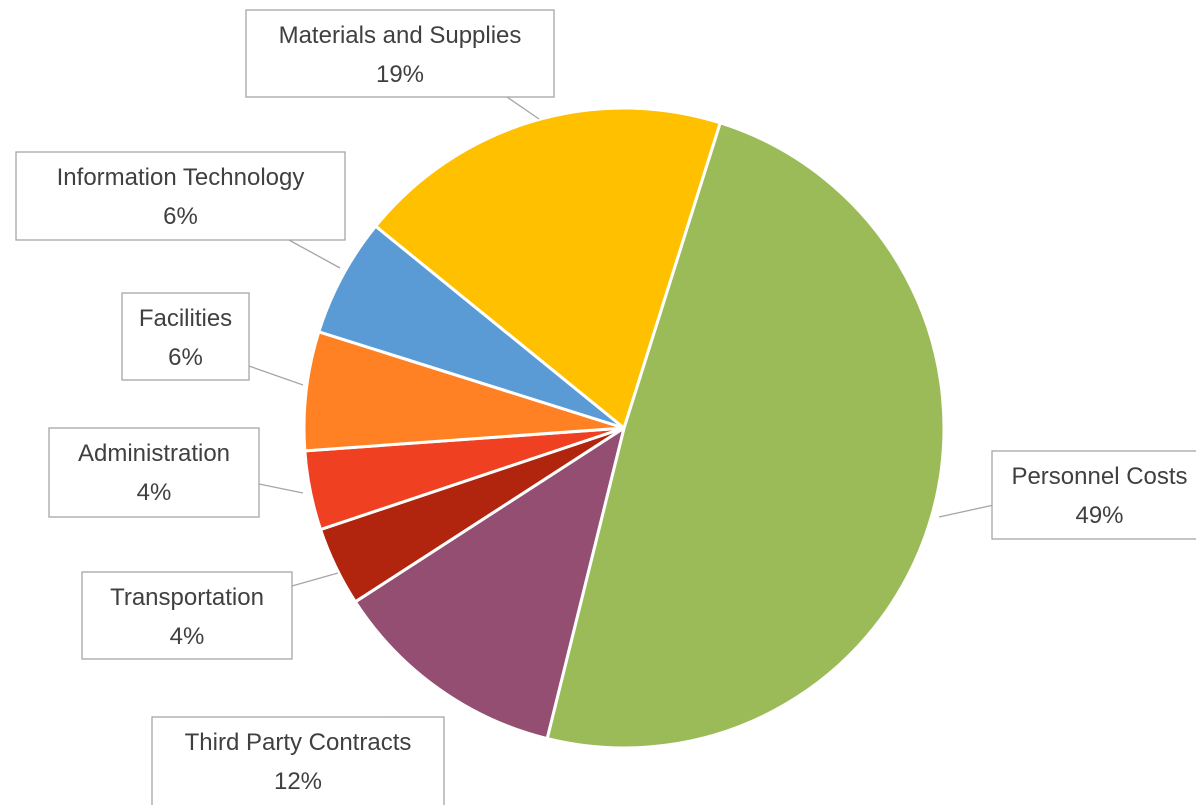  I want to click on data-label-personnel-costs: Personnel Costs 49%, so click(1067, 495).